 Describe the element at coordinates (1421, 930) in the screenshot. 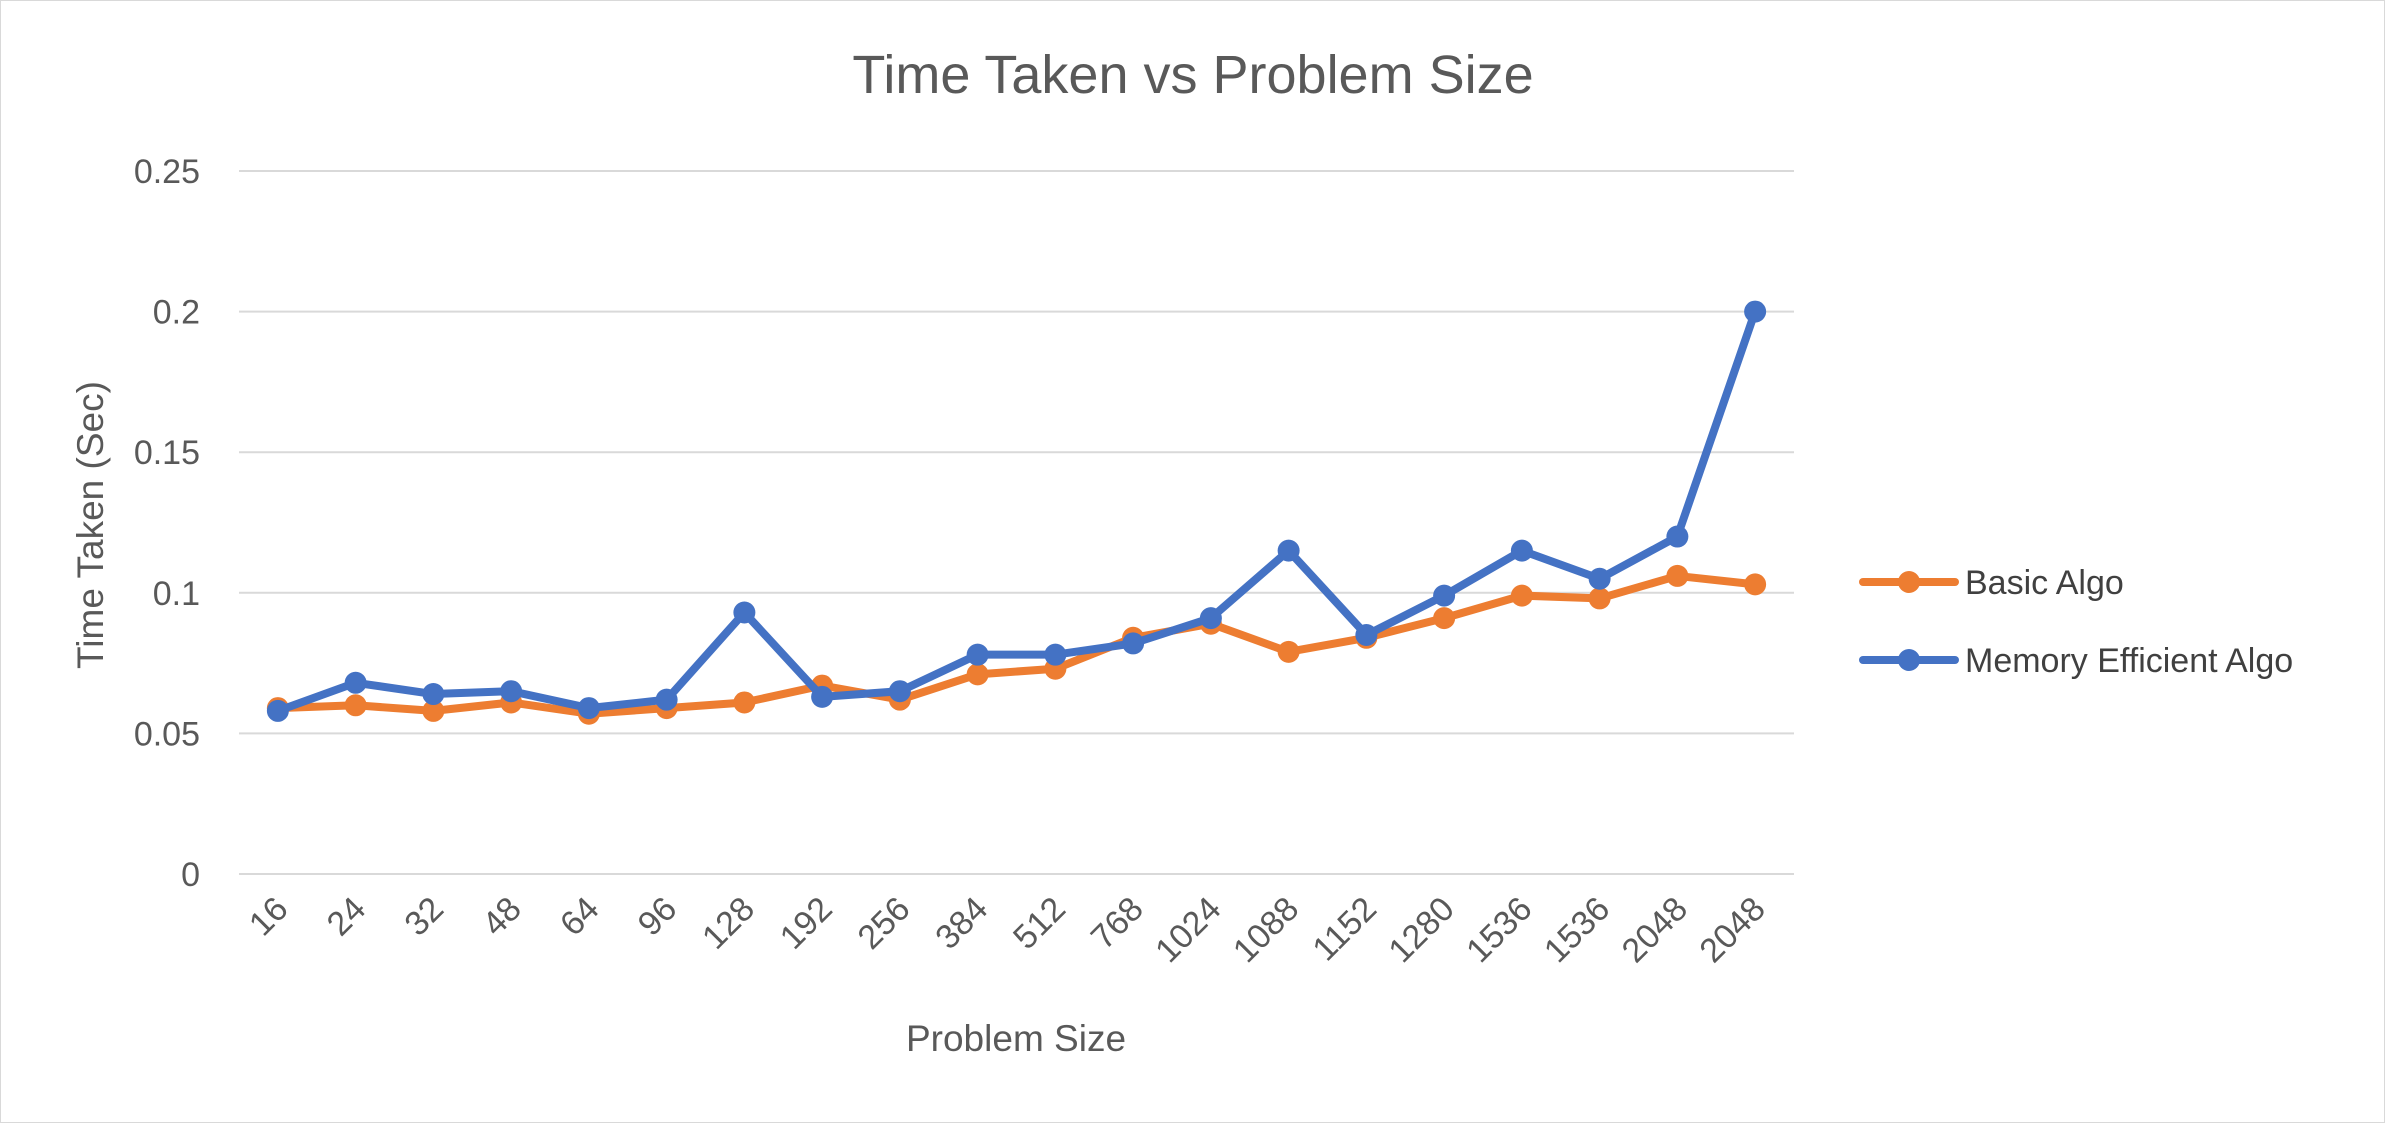

I see `x-tick-label: 1280` at that location.